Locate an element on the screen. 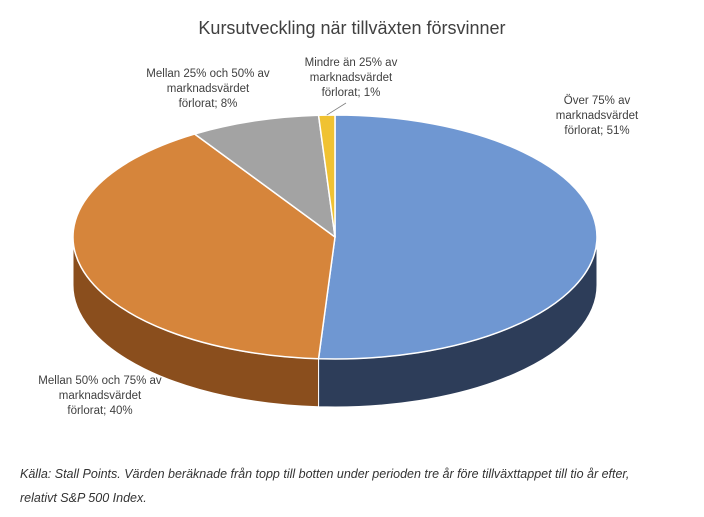  label-leaders is located at coordinates (336, 109).